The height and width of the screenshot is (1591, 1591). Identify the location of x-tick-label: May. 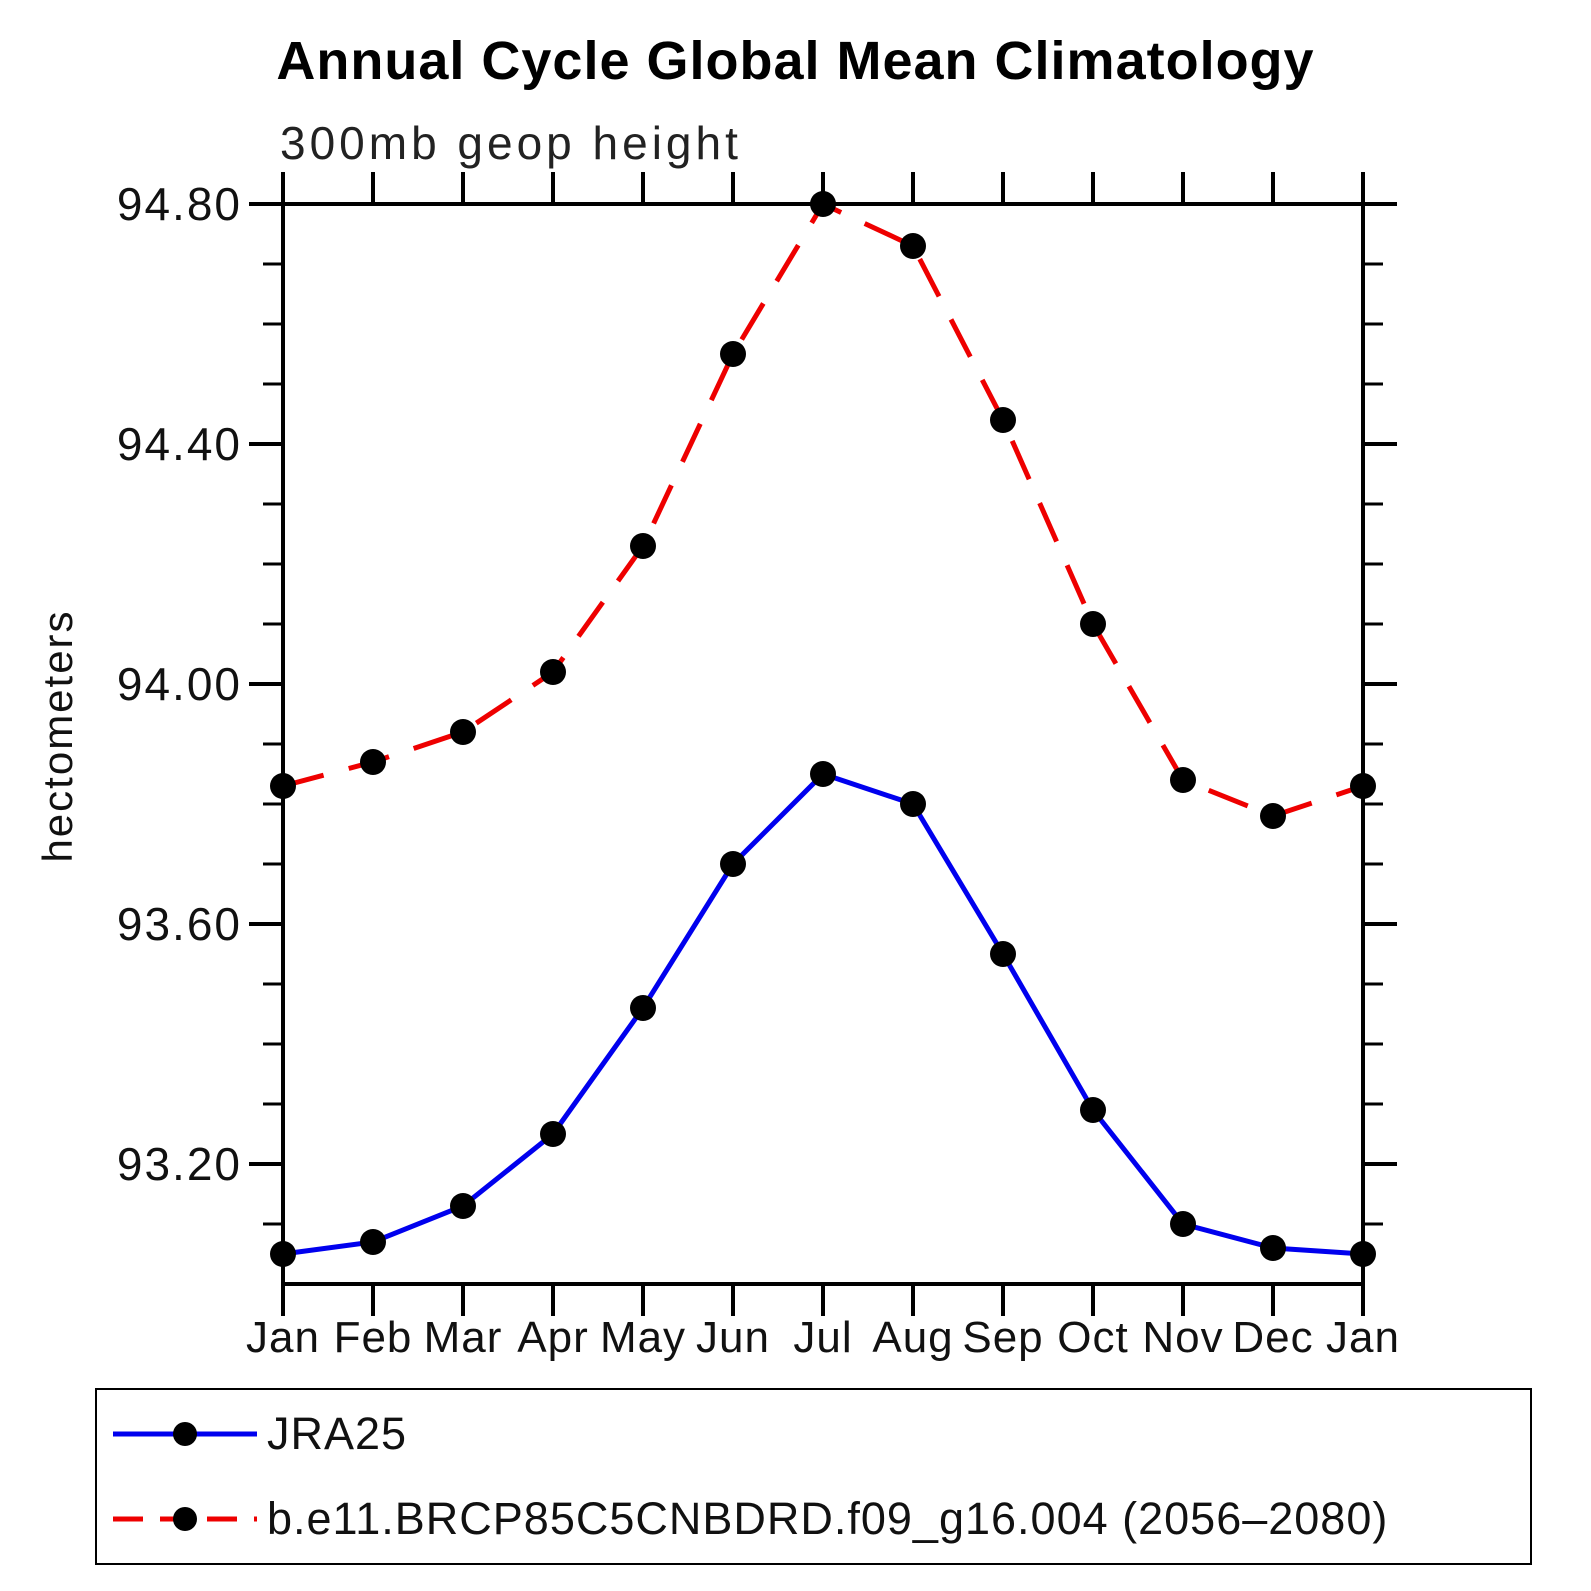
(643, 1337).